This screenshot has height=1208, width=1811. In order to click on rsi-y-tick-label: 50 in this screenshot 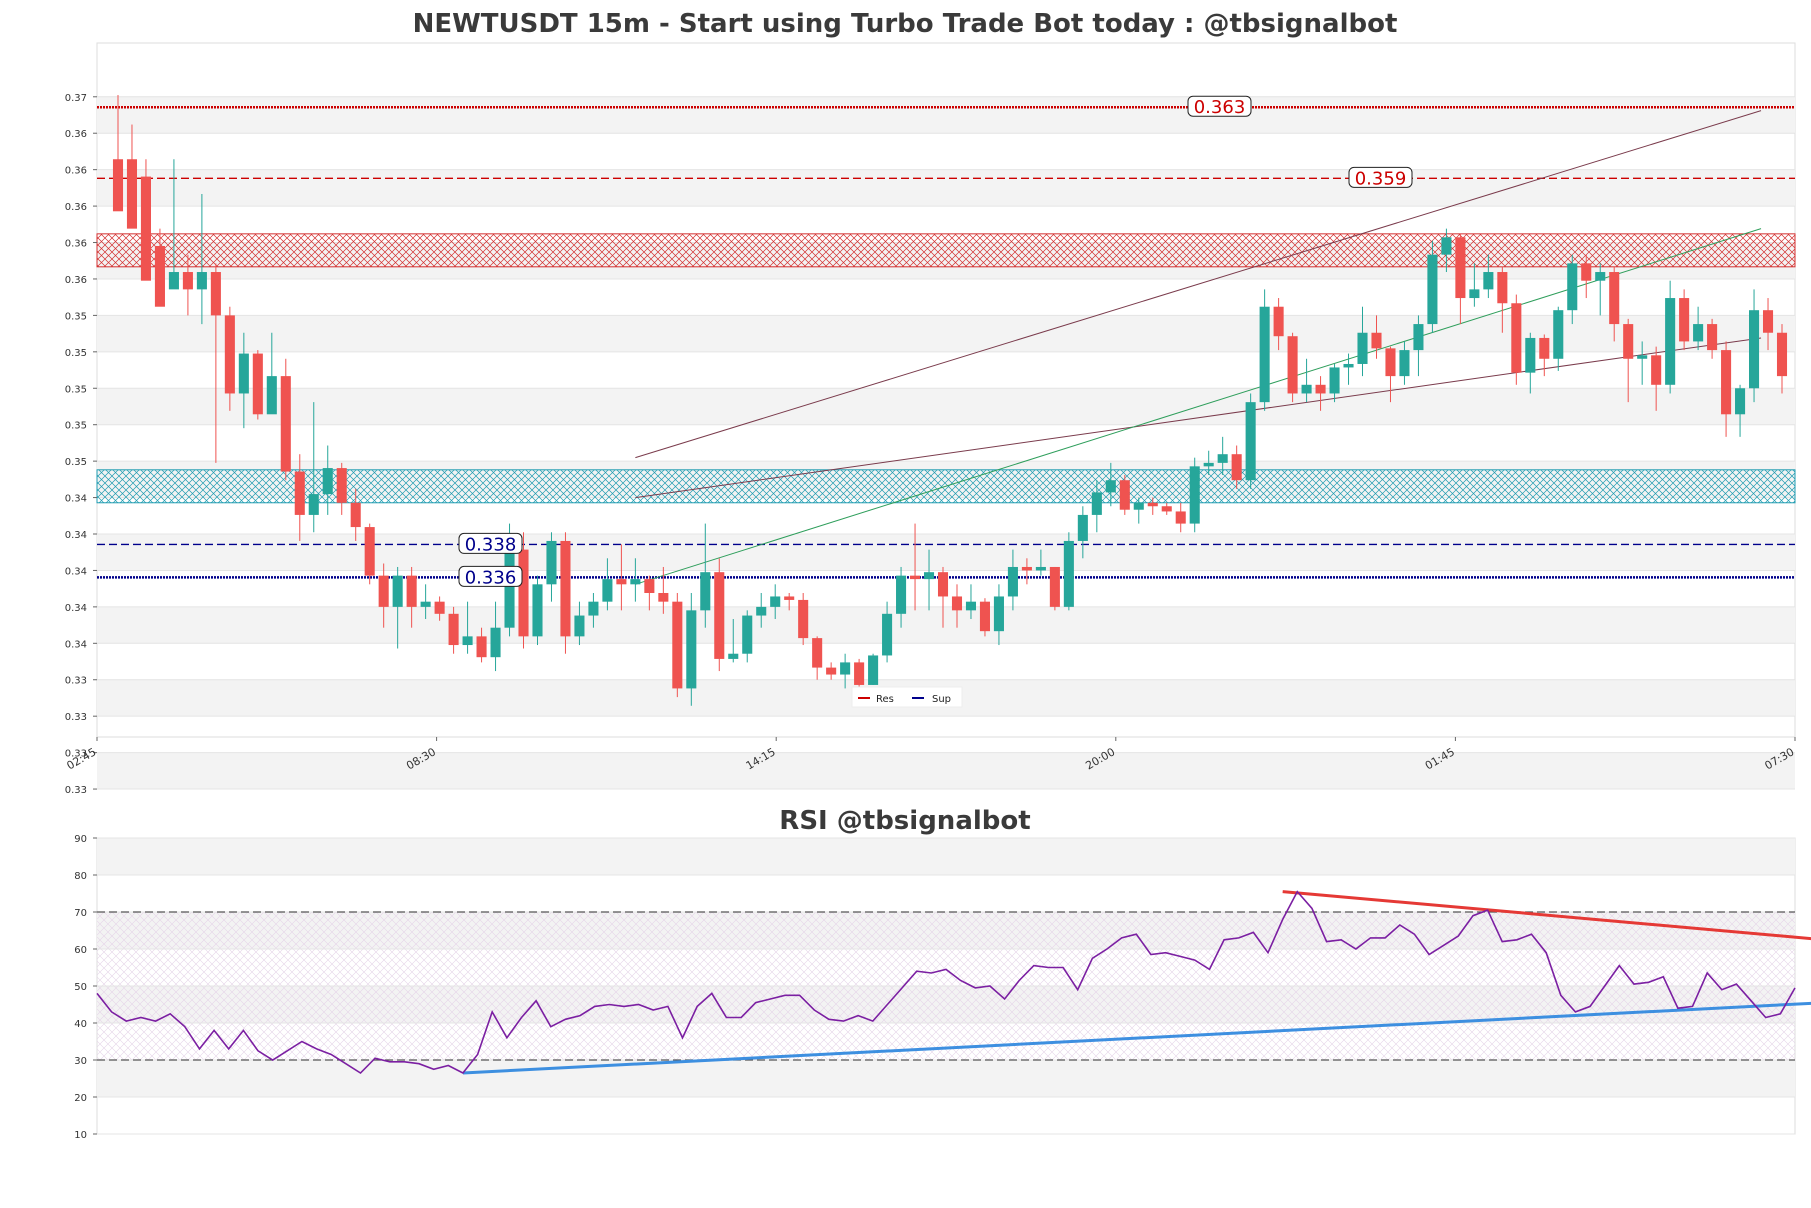, I will do `click(80, 987)`.